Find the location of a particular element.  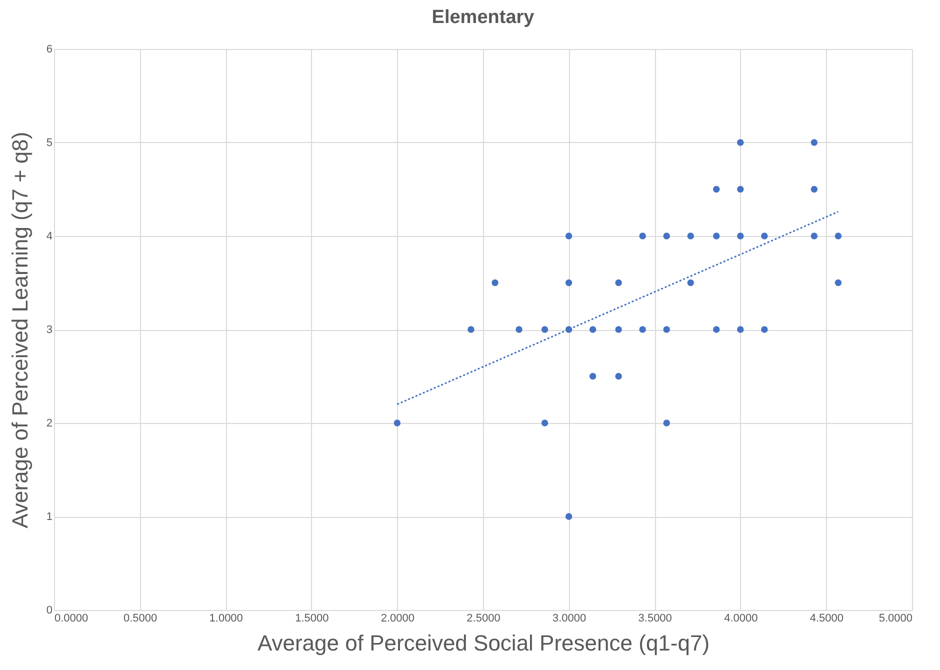

x-tick-label: 0.0000 is located at coordinates (71, 618).